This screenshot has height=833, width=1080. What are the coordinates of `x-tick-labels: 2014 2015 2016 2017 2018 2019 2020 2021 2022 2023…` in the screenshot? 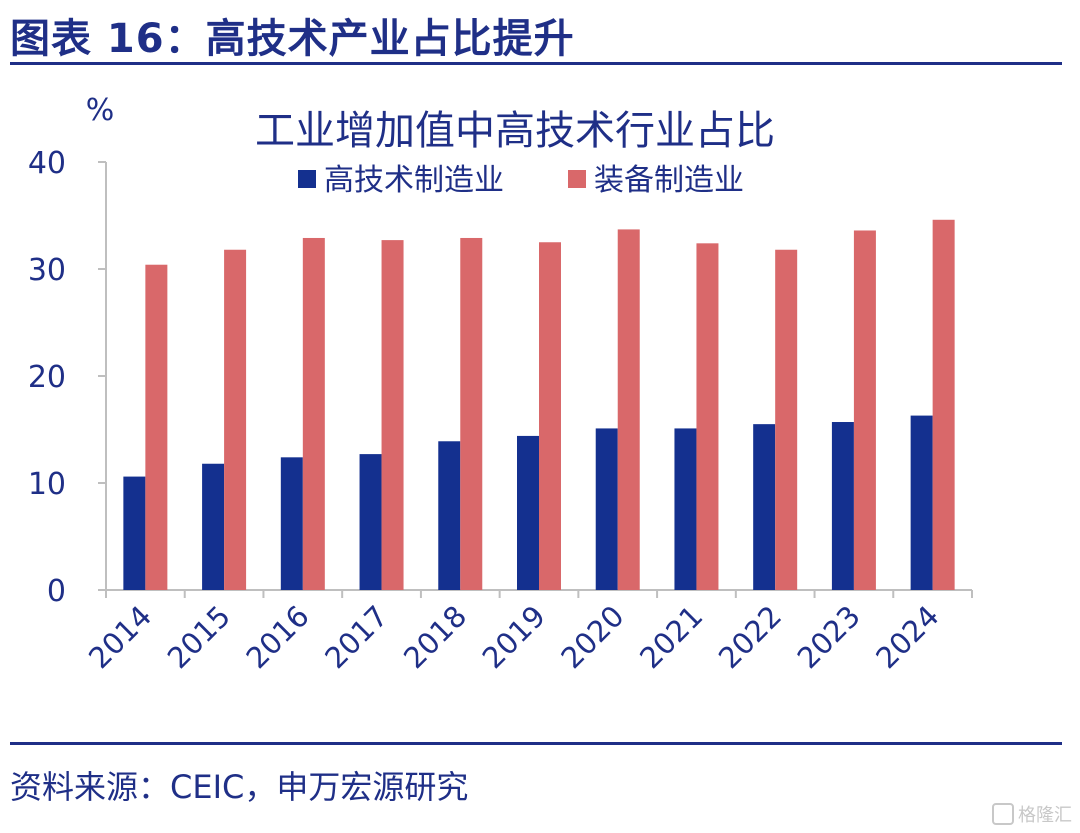 It's located at (514, 637).